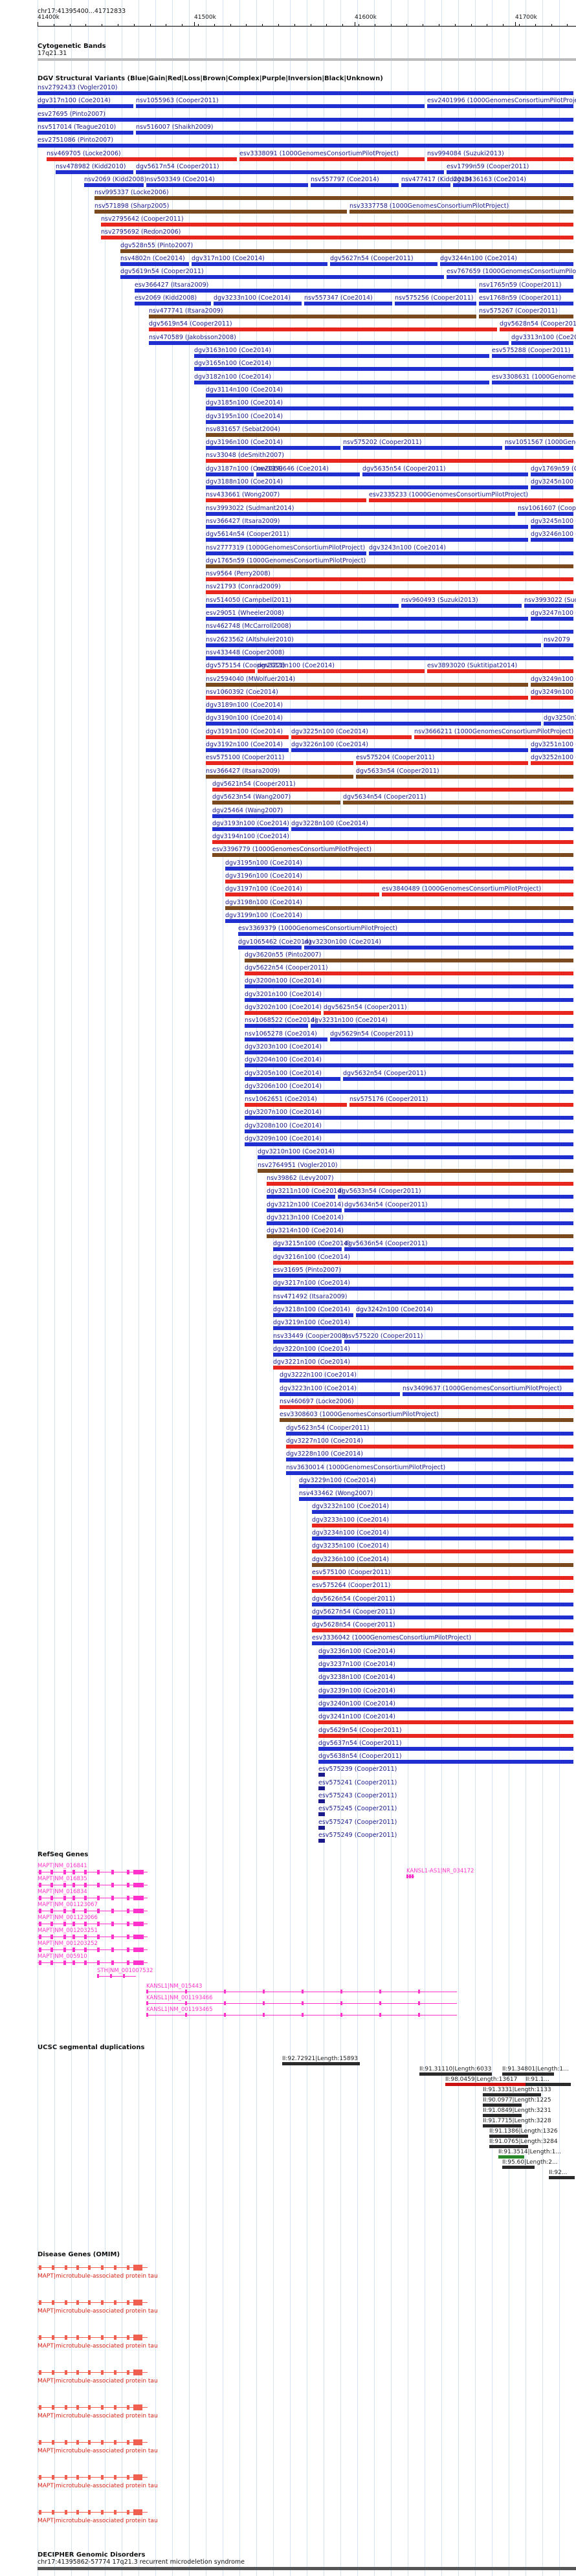  I want to click on omim-item-label: MAPT|microtubule-associated protein tau, so click(98, 2416).